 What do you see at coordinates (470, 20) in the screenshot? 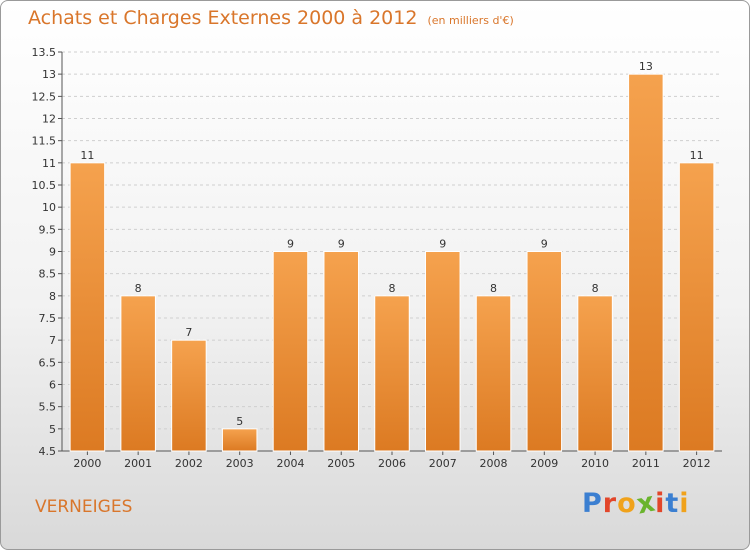
I see `chart-subtitle: (en milliers d'€)` at bounding box center [470, 20].